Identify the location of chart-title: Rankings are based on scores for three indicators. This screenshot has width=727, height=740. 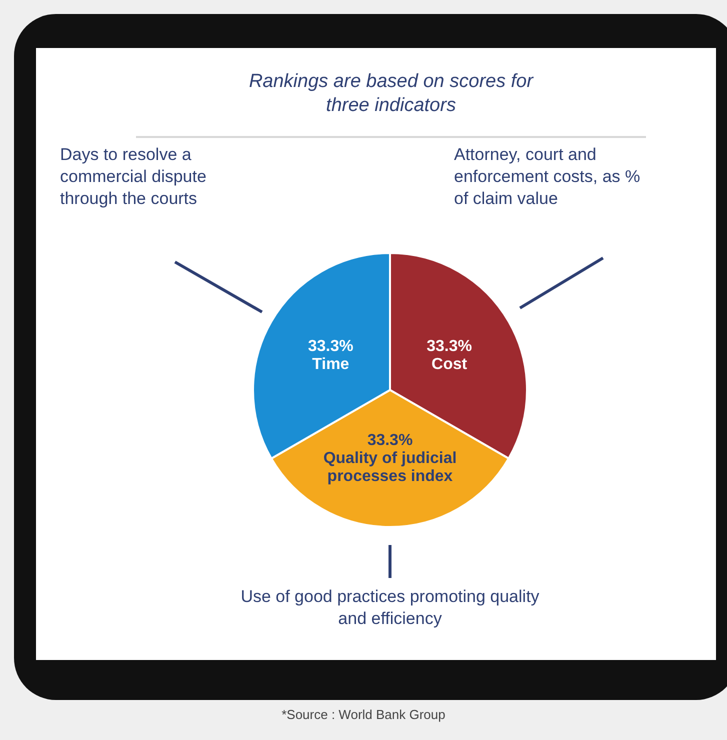
(391, 94).